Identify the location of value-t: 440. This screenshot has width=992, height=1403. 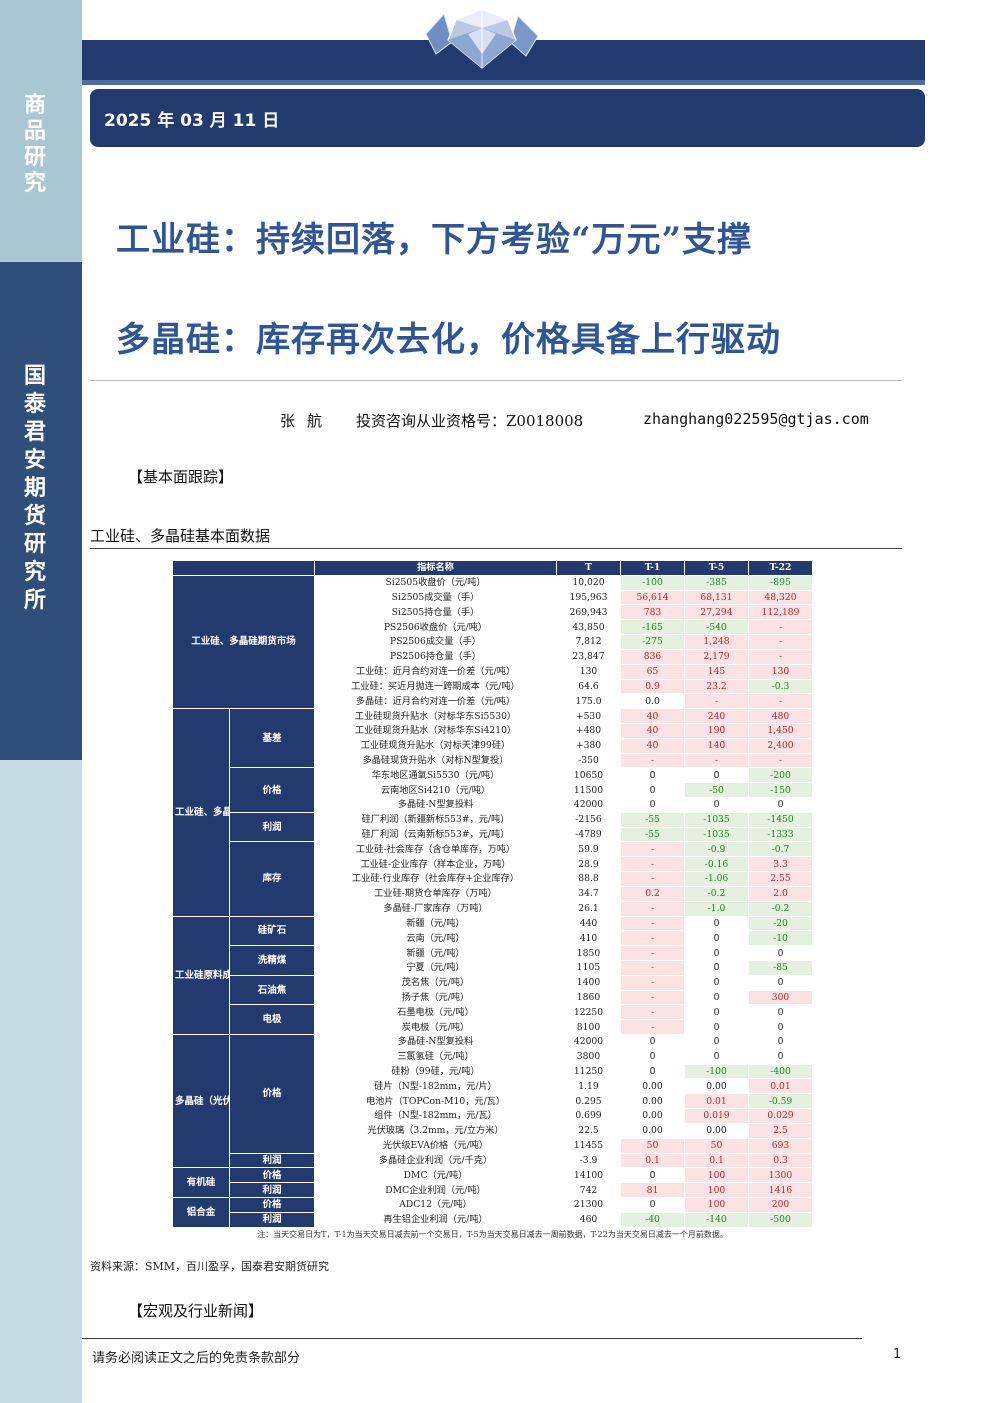
(588, 923).